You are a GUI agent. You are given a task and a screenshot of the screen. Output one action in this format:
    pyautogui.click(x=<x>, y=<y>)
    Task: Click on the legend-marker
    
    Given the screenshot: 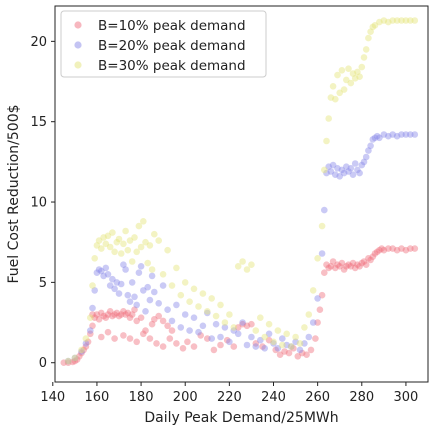 What is the action you would take?
    pyautogui.click(x=78, y=45)
    